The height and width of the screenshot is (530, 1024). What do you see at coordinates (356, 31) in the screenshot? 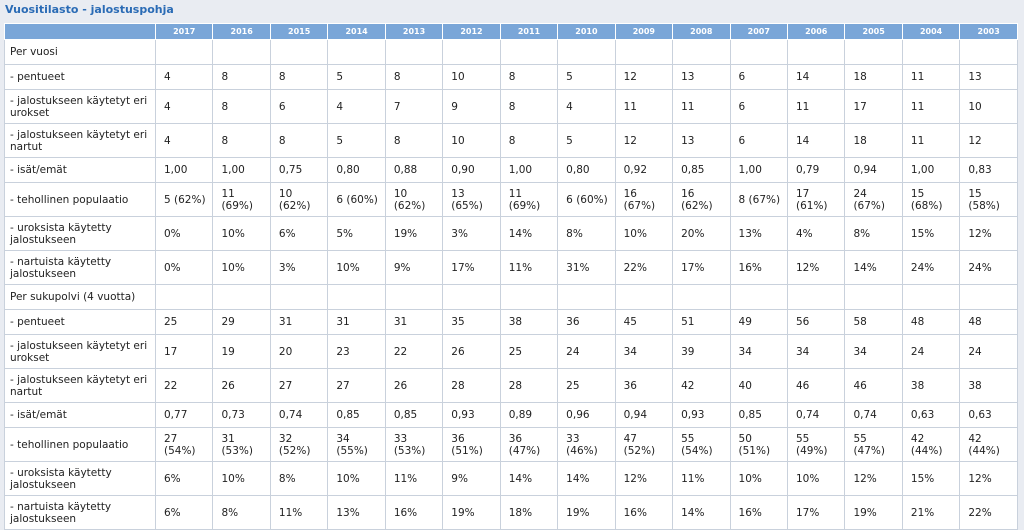
I see `year-header-2014: 2014` at bounding box center [356, 31].